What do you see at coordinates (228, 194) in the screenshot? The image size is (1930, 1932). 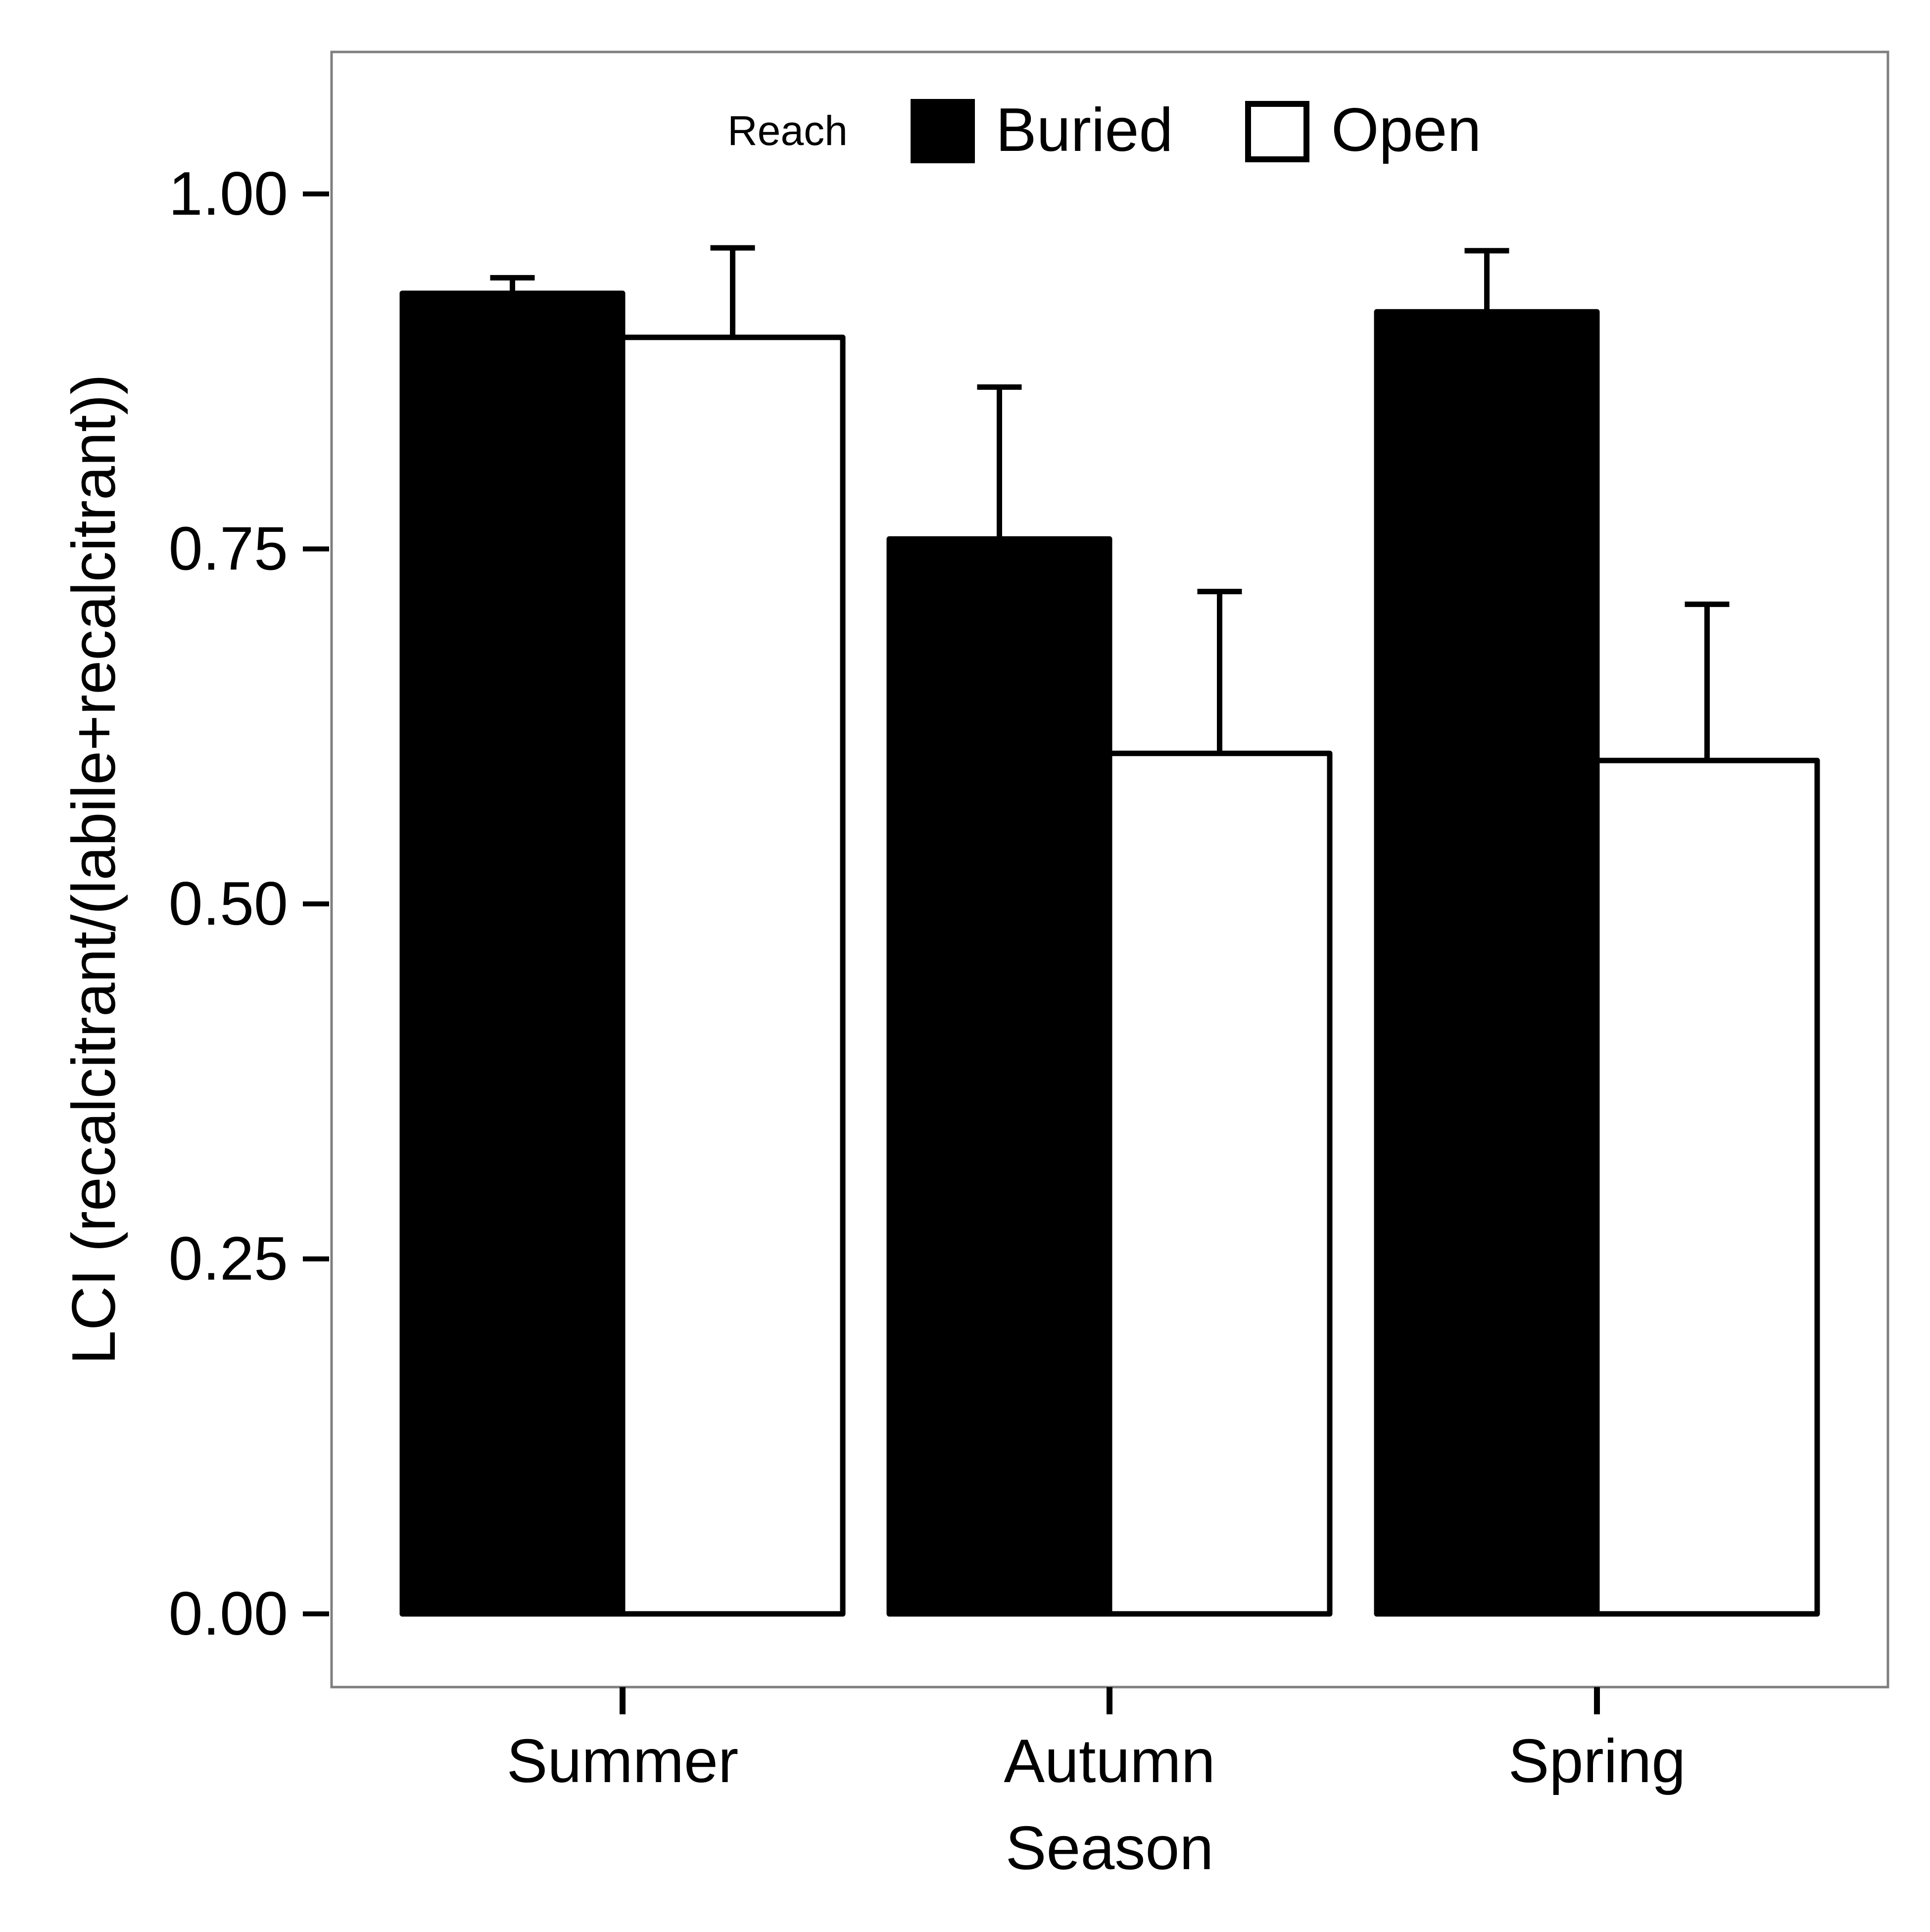 I see `y-tick-label: 1.00` at bounding box center [228, 194].